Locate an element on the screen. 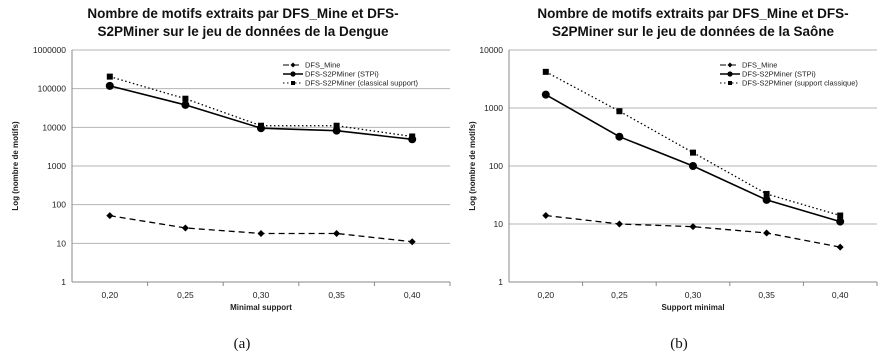  legend-label: DFS-S2PMiner (classical support) is located at coordinates (361, 83).